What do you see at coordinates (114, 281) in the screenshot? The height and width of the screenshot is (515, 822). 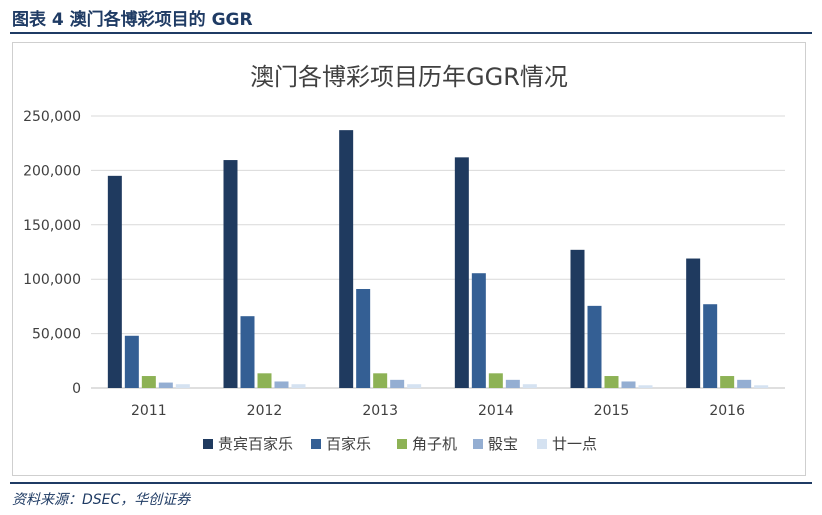 I see `bar-2011-贵宾百家乐` at bounding box center [114, 281].